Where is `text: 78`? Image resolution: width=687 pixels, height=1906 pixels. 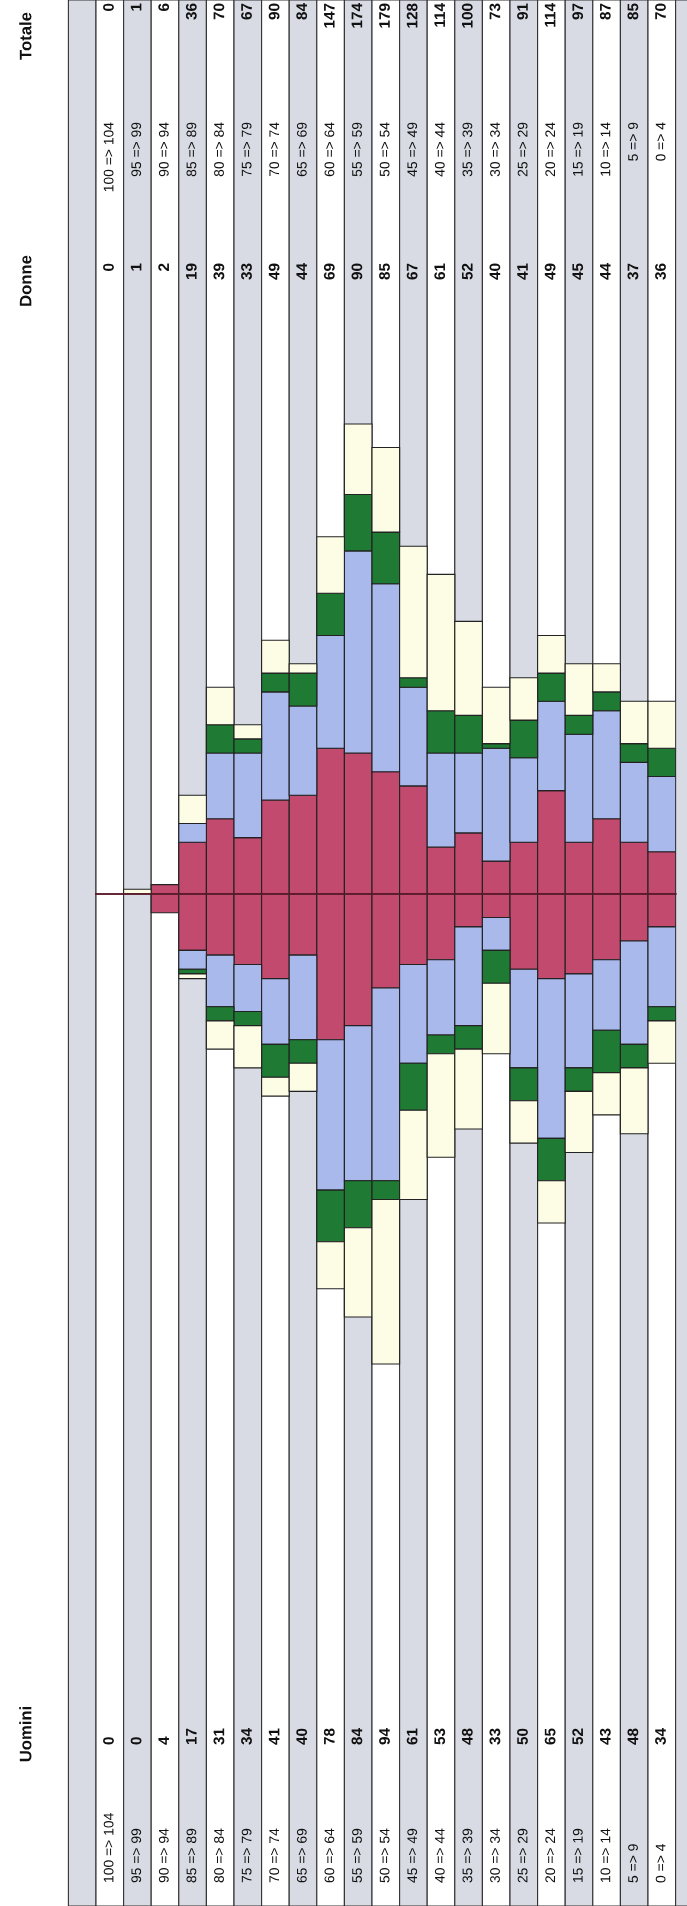 text: 78 is located at coordinates (329, 1736).